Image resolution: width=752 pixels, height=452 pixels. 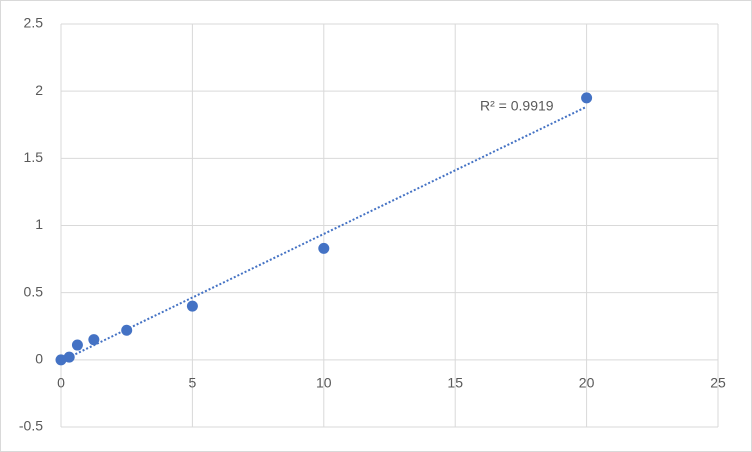 What do you see at coordinates (39, 90) in the screenshot?
I see `y-tick-label: 2` at bounding box center [39, 90].